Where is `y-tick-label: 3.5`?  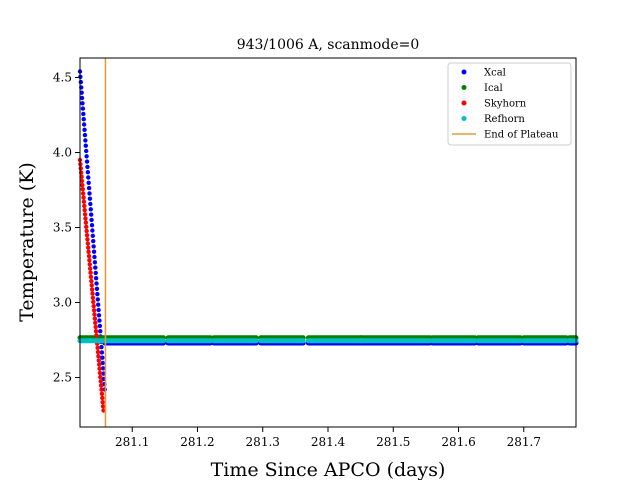 y-tick-label: 3.5 is located at coordinates (62, 228).